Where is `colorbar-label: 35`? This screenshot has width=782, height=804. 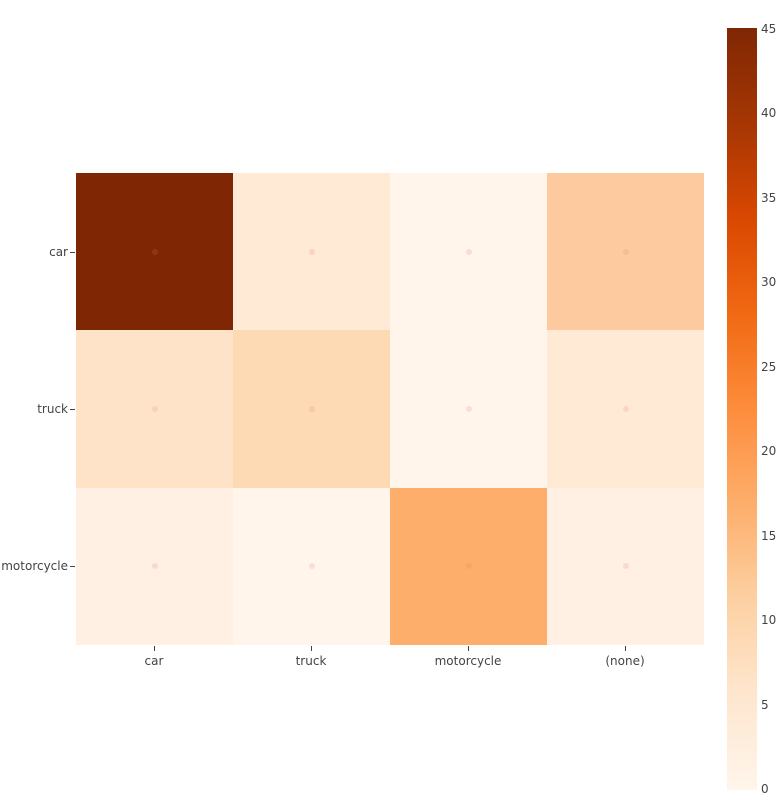
colorbar-label: 35 is located at coordinates (769, 198).